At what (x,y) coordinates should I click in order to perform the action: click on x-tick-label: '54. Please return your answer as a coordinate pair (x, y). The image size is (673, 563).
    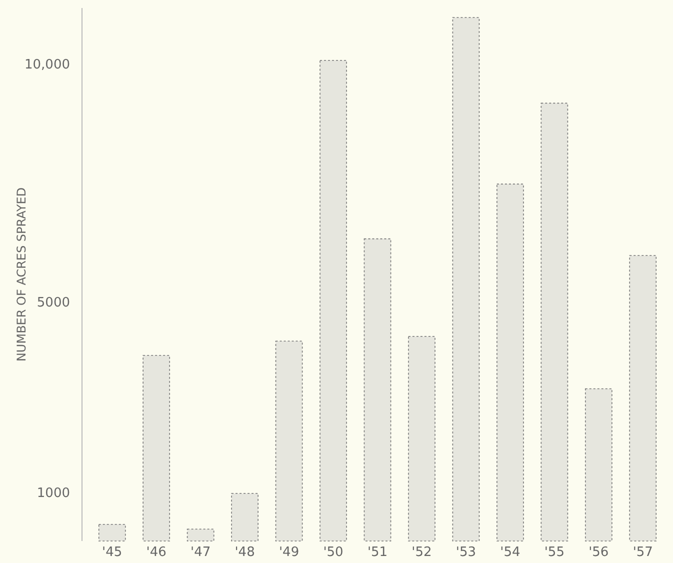
    Looking at the image, I should click on (510, 552).